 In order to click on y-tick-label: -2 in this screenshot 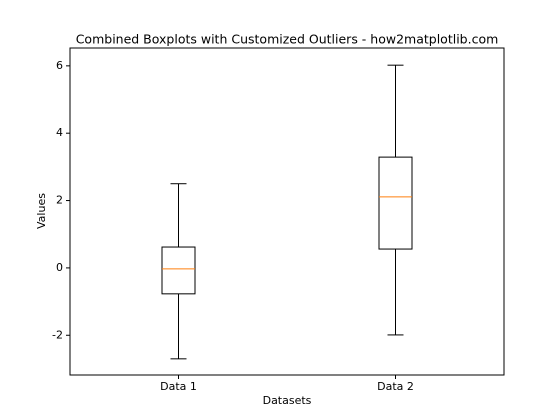, I will do `click(57, 334)`.